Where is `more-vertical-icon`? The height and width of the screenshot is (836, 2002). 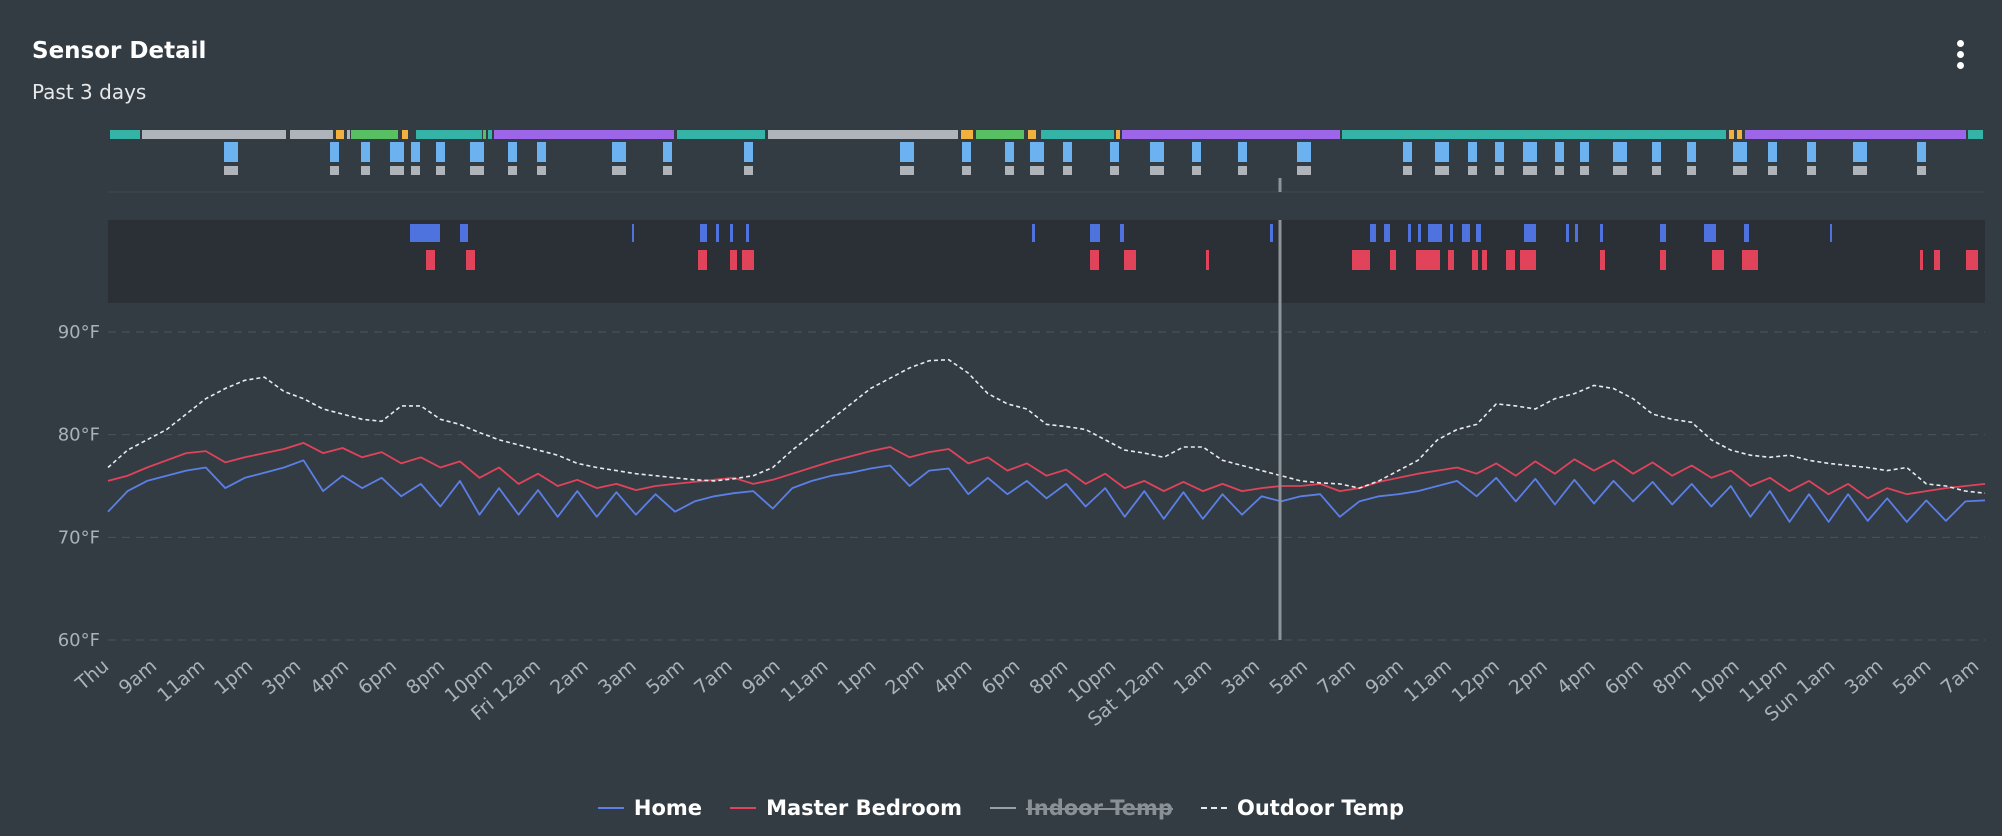
more-vertical-icon is located at coordinates (1960, 58).